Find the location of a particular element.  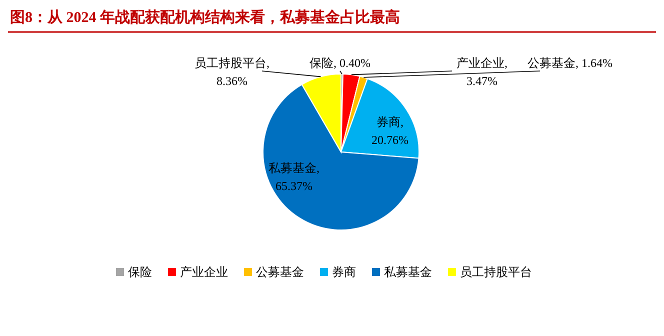

data-label: 产业企业, 3.47% is located at coordinates (482, 72).